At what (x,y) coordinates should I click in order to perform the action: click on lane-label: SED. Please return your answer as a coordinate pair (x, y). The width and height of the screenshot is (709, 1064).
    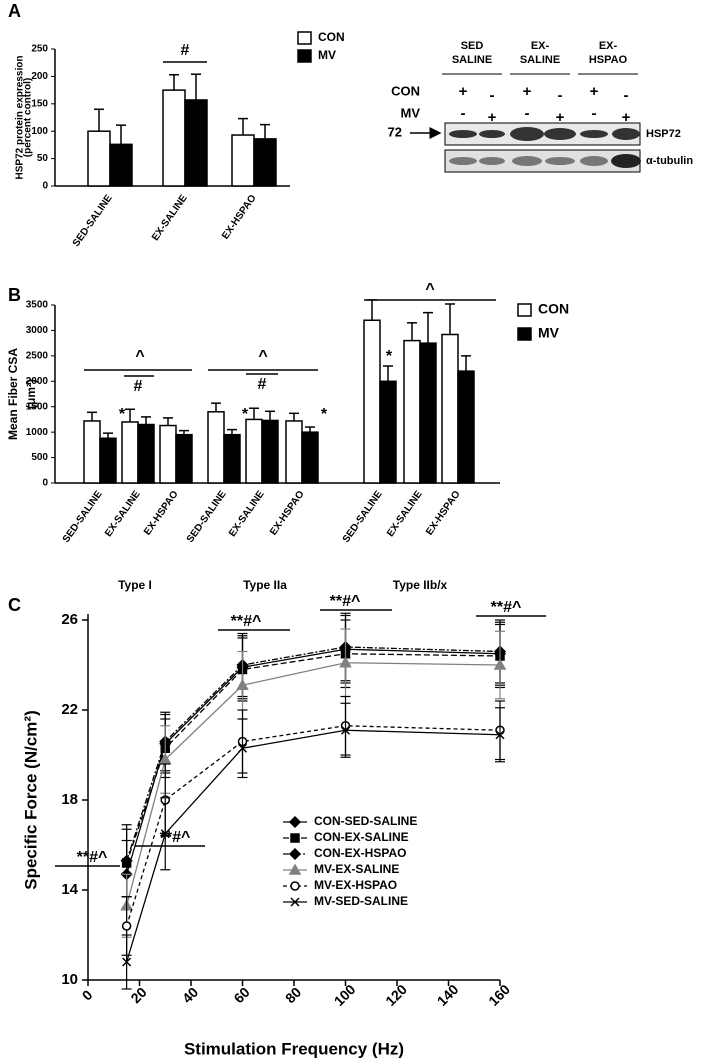
    Looking at the image, I should click on (472, 46).